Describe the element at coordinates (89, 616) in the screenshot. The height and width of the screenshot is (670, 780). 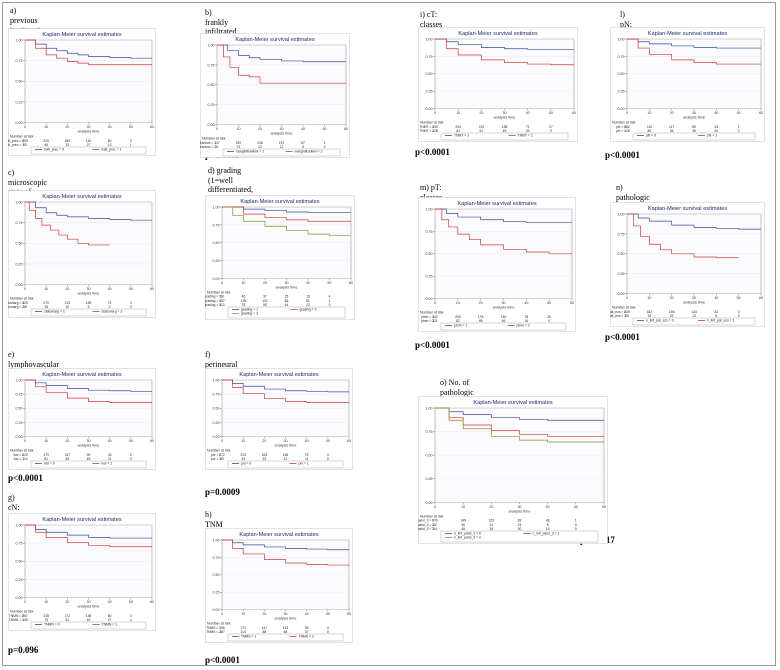
I see `risk-value: 136` at that location.